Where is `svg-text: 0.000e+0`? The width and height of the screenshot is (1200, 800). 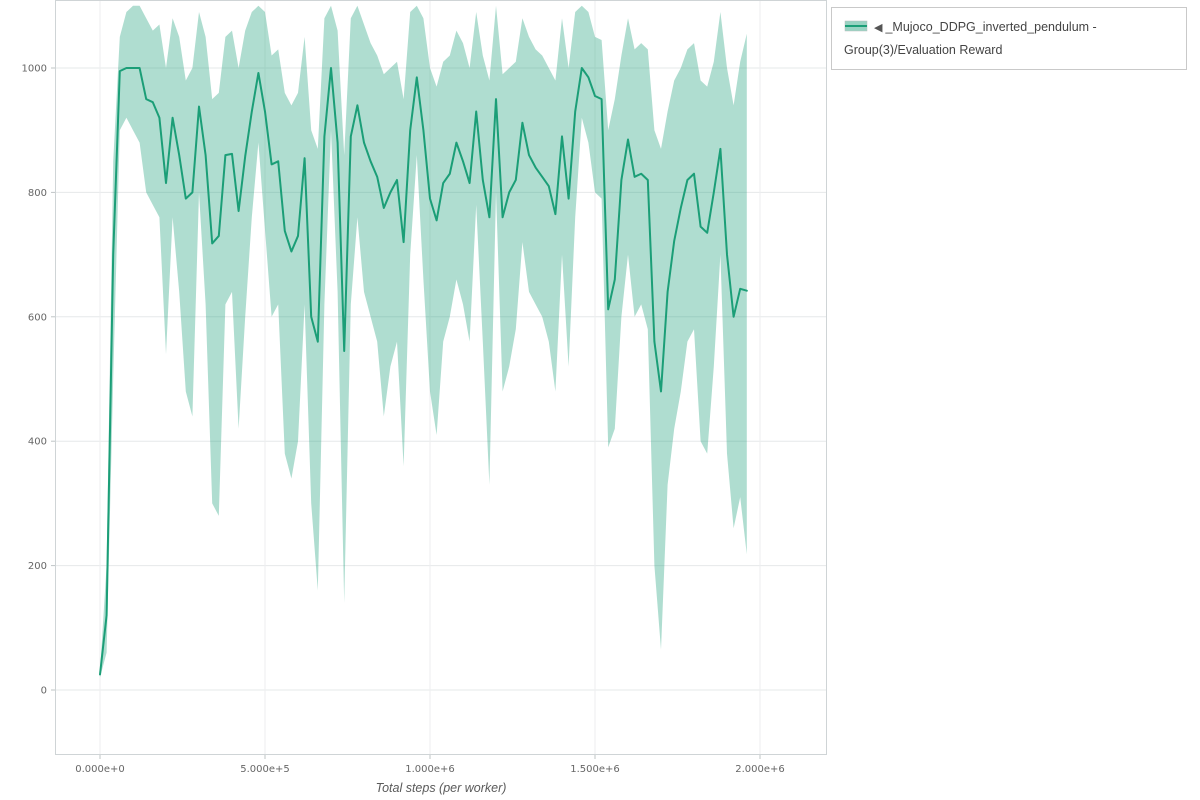 svg-text: 0.000e+0 is located at coordinates (100, 769).